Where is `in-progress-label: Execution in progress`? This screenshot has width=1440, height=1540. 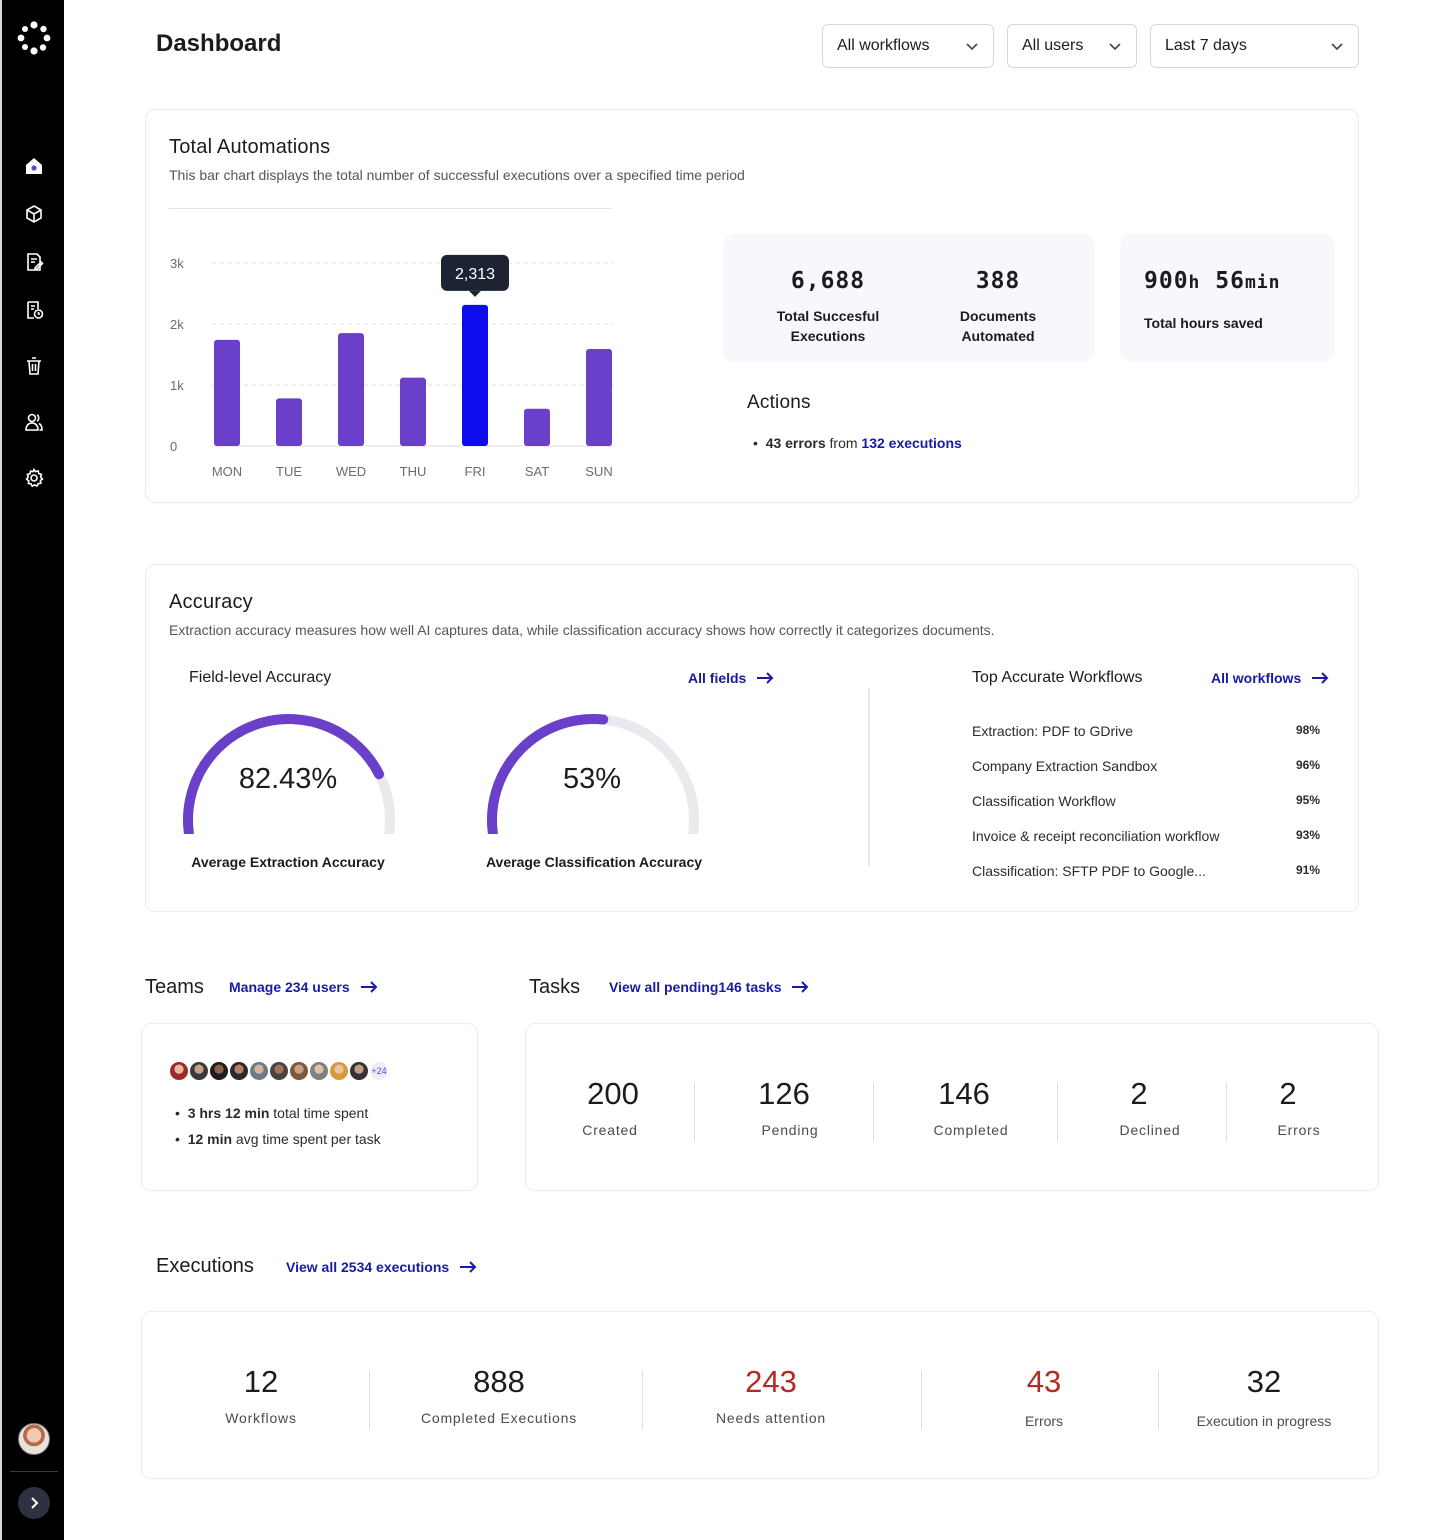
in-progress-label: Execution in progress is located at coordinates (1264, 1421).